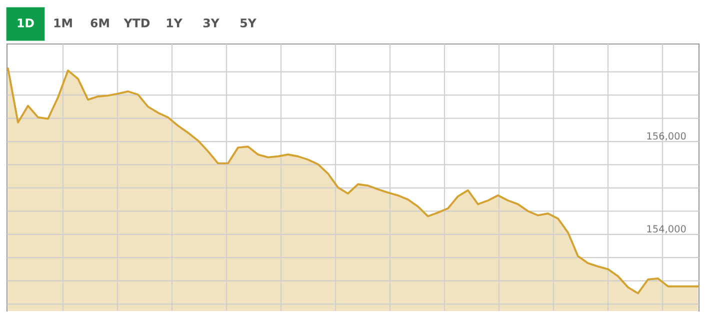 Image resolution: width=715 pixels, height=330 pixels. I want to click on text: 3Y, so click(211, 23).